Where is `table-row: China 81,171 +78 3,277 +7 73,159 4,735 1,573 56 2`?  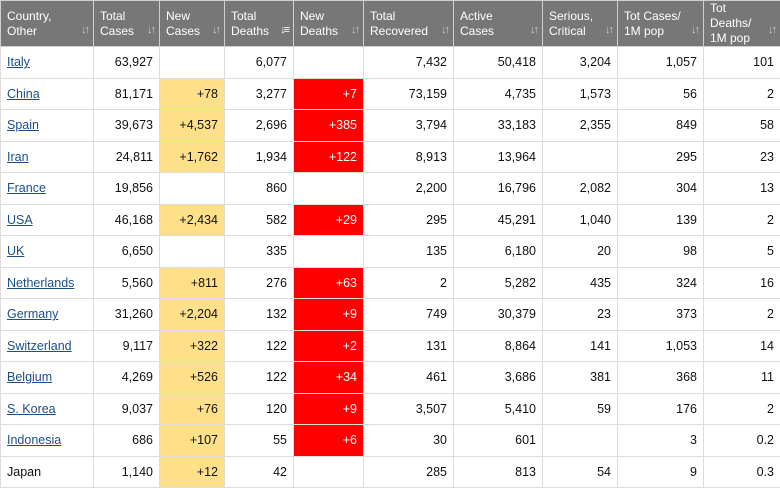
table-row: China 81,171 +78 3,277 +7 73,159 4,735 1,573 56 2 is located at coordinates (390, 93).